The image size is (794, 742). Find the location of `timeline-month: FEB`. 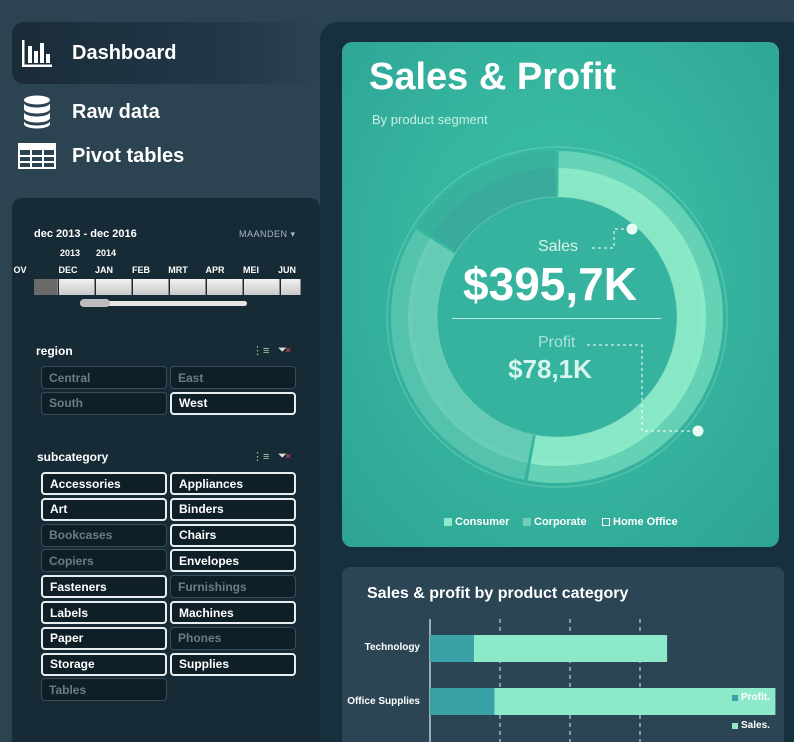

timeline-month: FEB is located at coordinates (141, 270).